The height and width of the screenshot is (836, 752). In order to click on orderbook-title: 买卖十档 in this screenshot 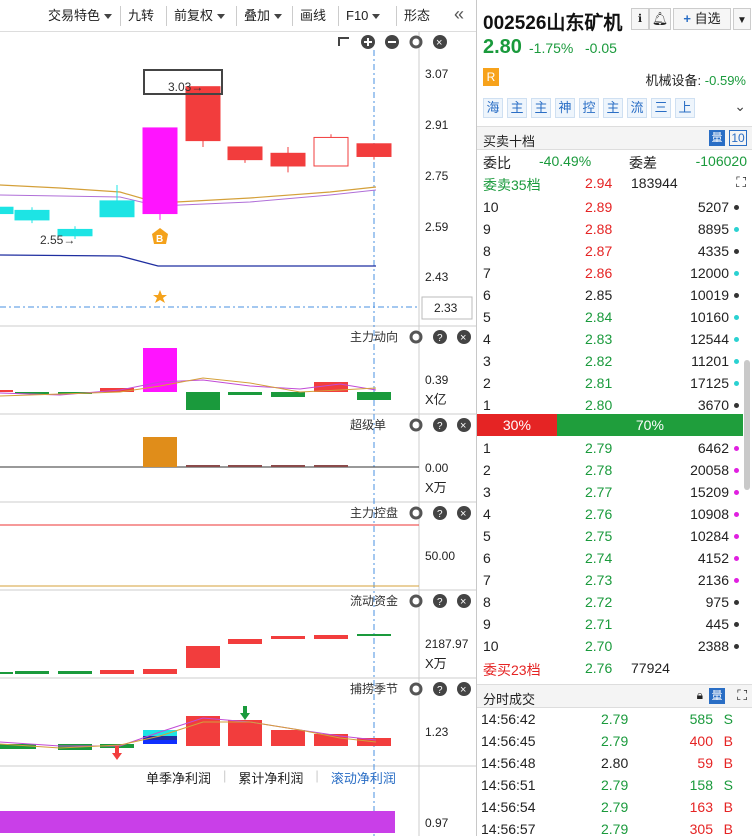, I will do `click(509, 141)`.